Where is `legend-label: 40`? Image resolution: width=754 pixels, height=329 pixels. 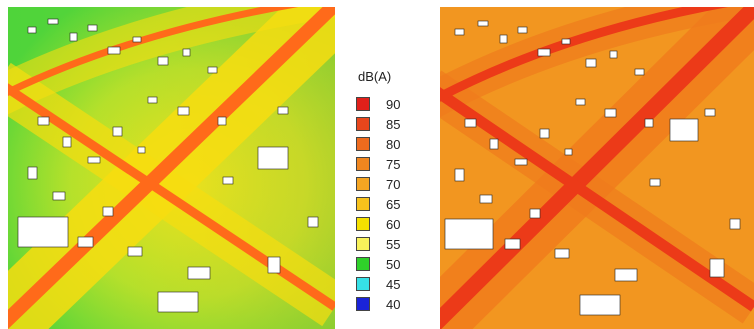 legend-label: 40 is located at coordinates (393, 304).